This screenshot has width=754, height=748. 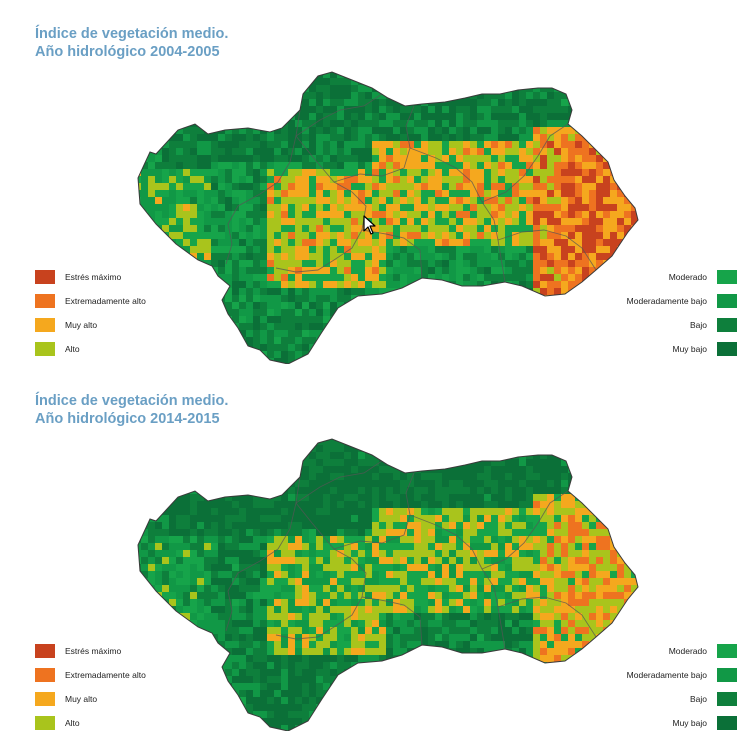 What do you see at coordinates (369, 225) in the screenshot?
I see `mouse-pointer-icon` at bounding box center [369, 225].